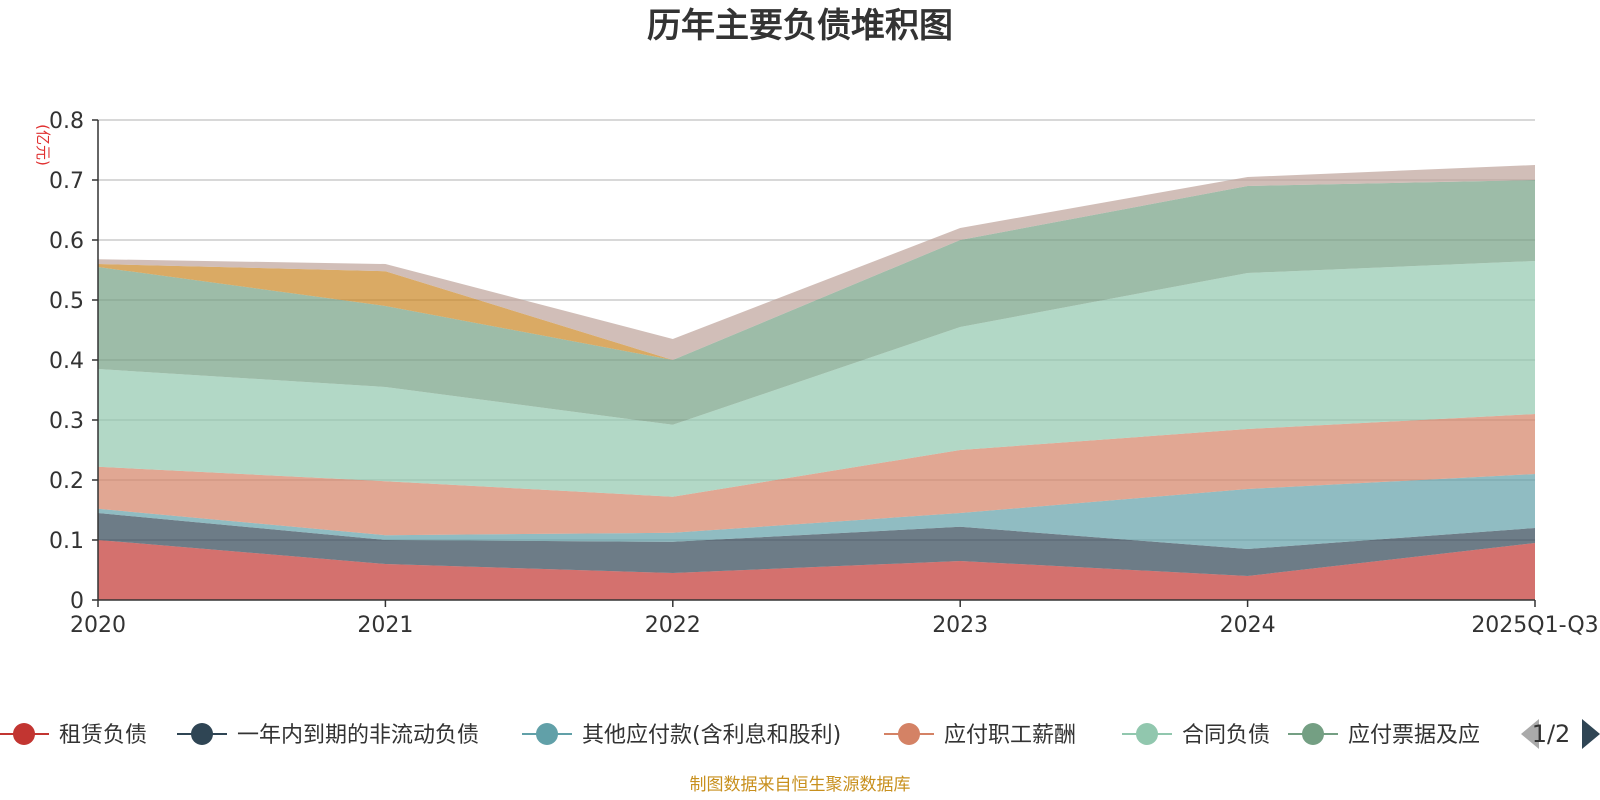  What do you see at coordinates (66, 541) in the screenshot?
I see `y-tick-label-1: 0.1` at bounding box center [66, 541].